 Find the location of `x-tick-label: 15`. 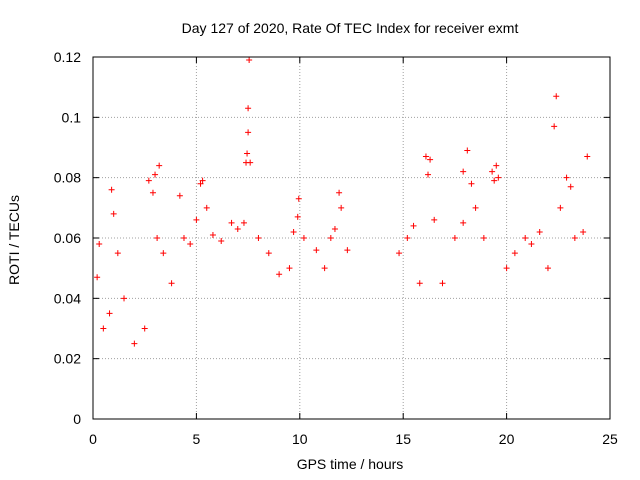

x-tick-label: 15 is located at coordinates (403, 439).